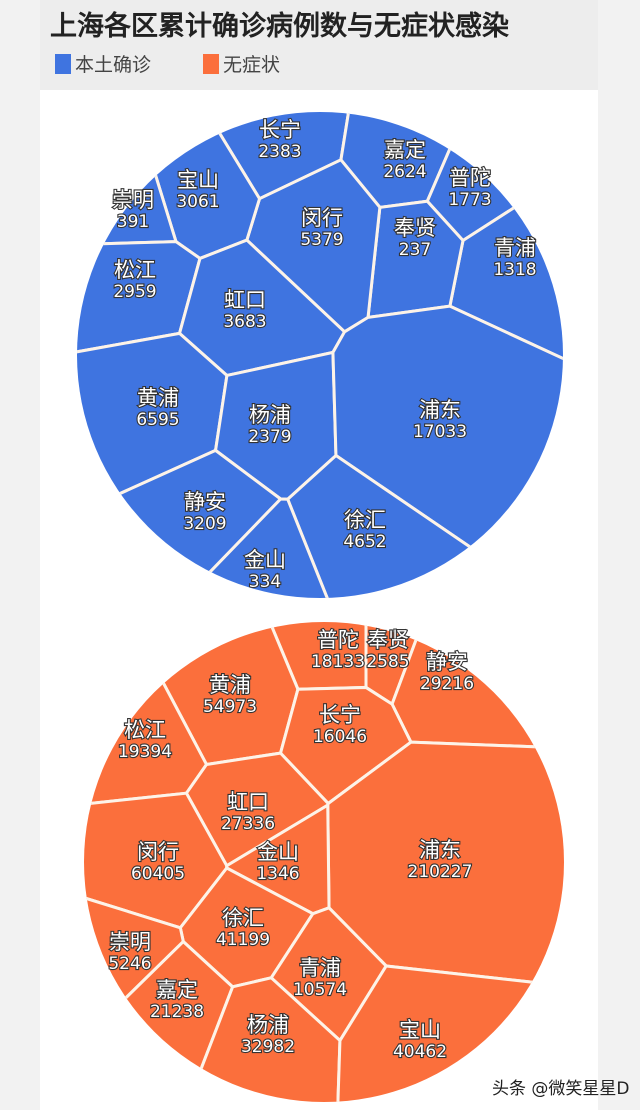 Image resolution: width=640 pixels, height=1110 pixels. What do you see at coordinates (338, 662) in the screenshot?
I see `cell-label-value: 18133` at bounding box center [338, 662].